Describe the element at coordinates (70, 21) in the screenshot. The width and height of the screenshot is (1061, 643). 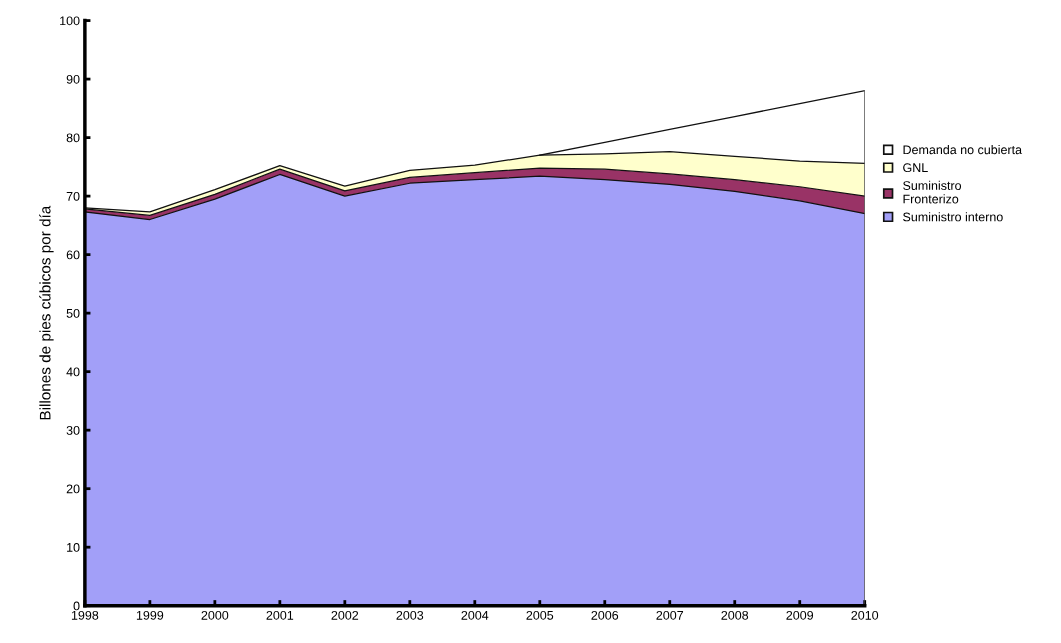
I see `y-tick-label: 100` at that location.